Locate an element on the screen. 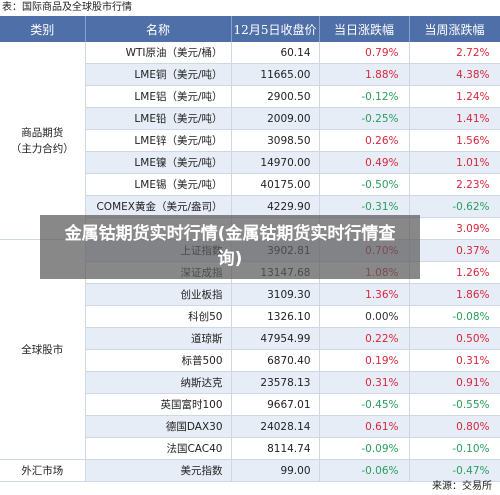 The width and height of the screenshot is (500, 495). close-cell: 24028.14 is located at coordinates (275, 426).